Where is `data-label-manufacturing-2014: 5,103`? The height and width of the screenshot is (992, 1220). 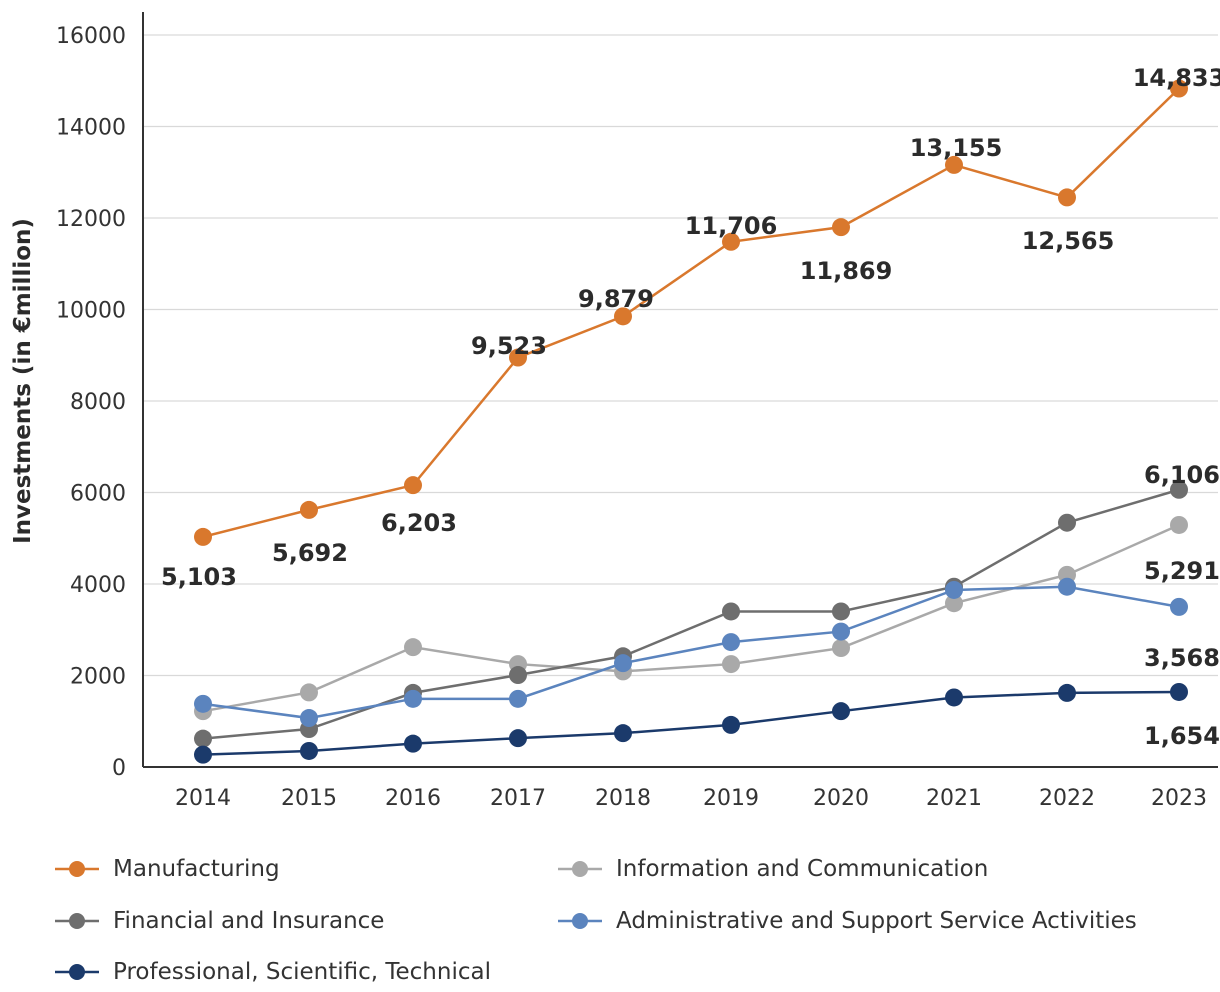 data-label-manufacturing-2014: 5,103 is located at coordinates (199, 577).